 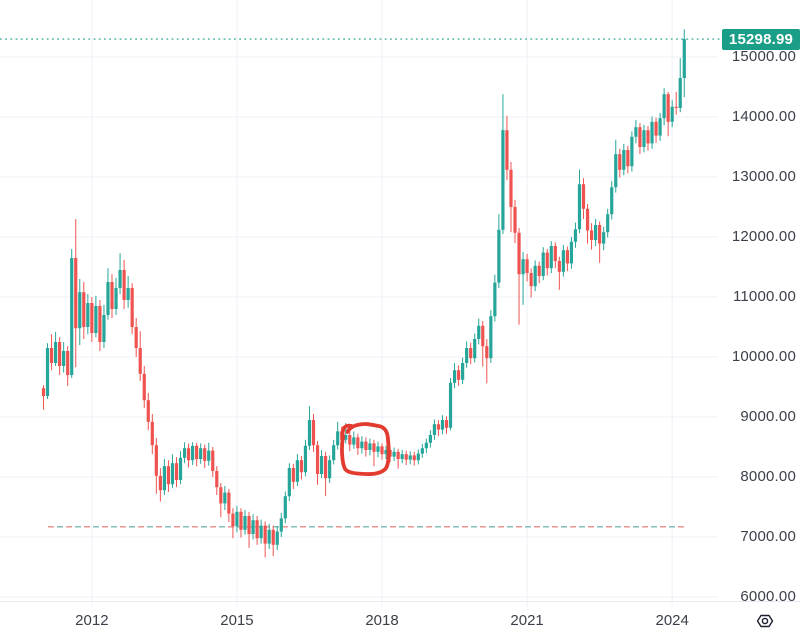 I want to click on hand-drawn-circle-annotation, so click(x=365, y=449).